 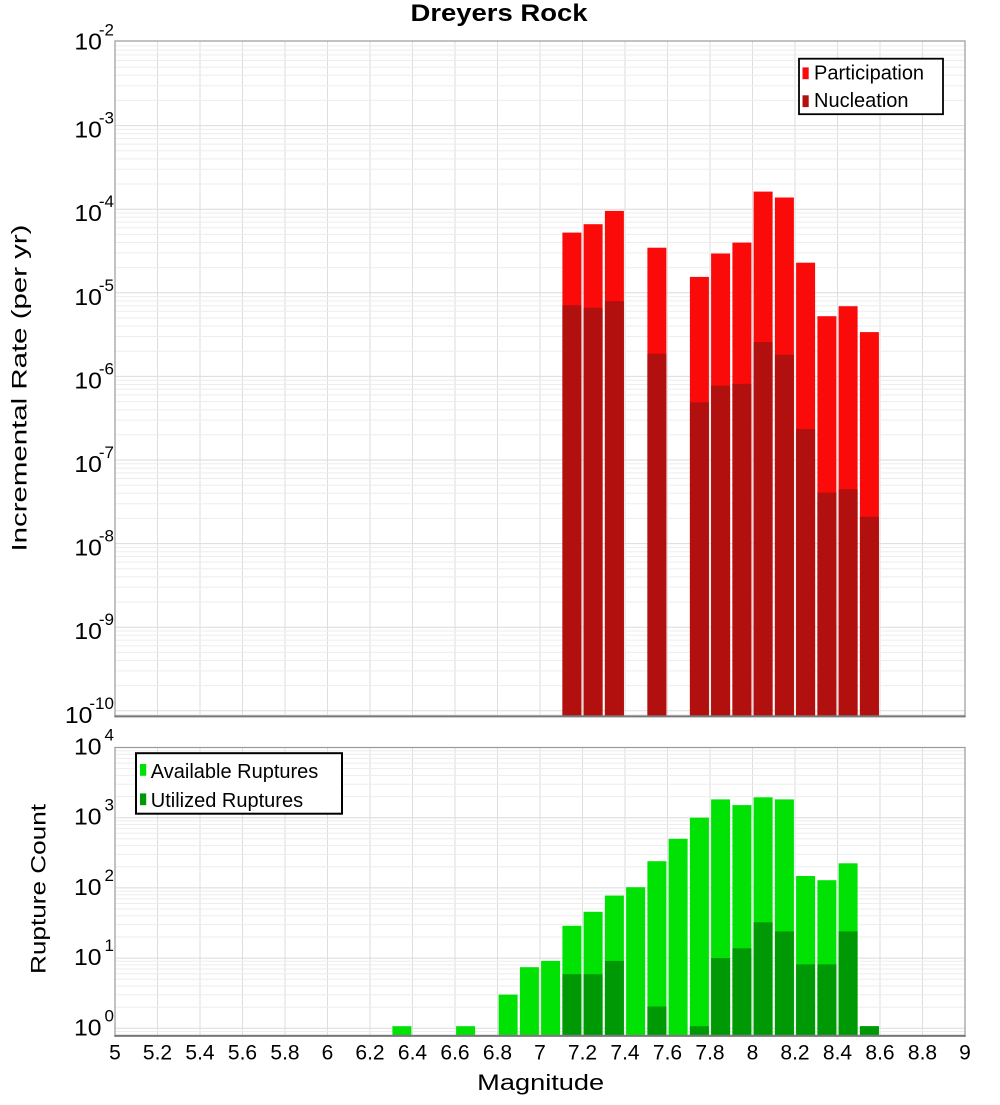 I want to click on svg-text: -9, so click(x=106, y=619).